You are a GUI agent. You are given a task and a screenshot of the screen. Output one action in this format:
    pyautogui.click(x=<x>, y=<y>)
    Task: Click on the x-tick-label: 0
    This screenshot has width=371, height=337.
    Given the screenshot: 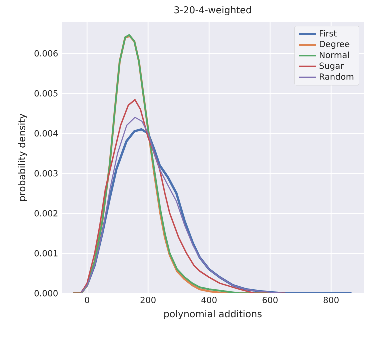 What is the action you would take?
    pyautogui.click(x=87, y=300)
    